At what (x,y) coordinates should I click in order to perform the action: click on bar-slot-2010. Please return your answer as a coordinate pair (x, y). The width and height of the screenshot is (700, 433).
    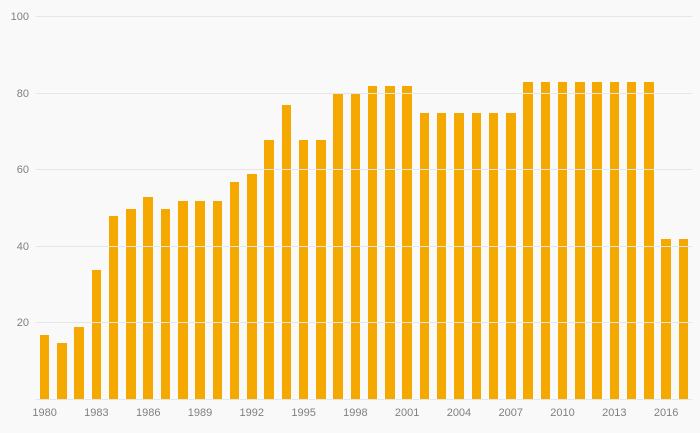
    Looking at the image, I should click on (562, 208).